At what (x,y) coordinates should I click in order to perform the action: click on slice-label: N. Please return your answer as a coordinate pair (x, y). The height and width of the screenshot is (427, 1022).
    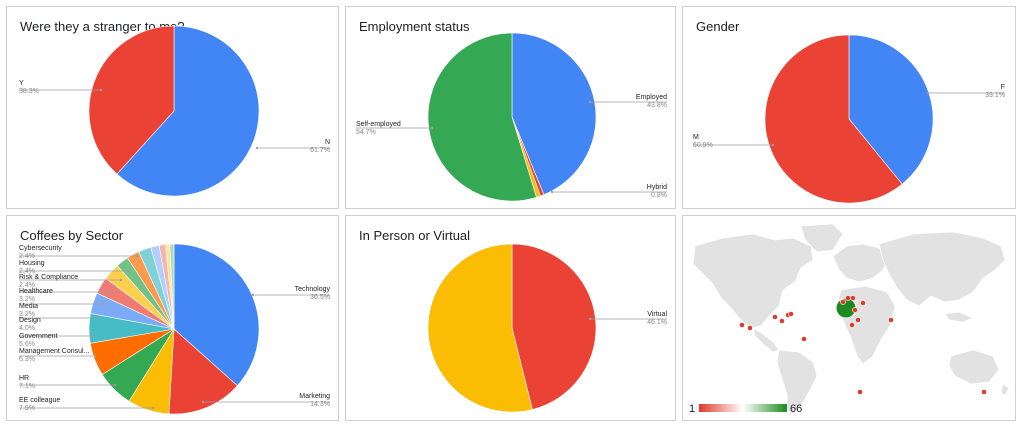
    Looking at the image, I should click on (327, 142).